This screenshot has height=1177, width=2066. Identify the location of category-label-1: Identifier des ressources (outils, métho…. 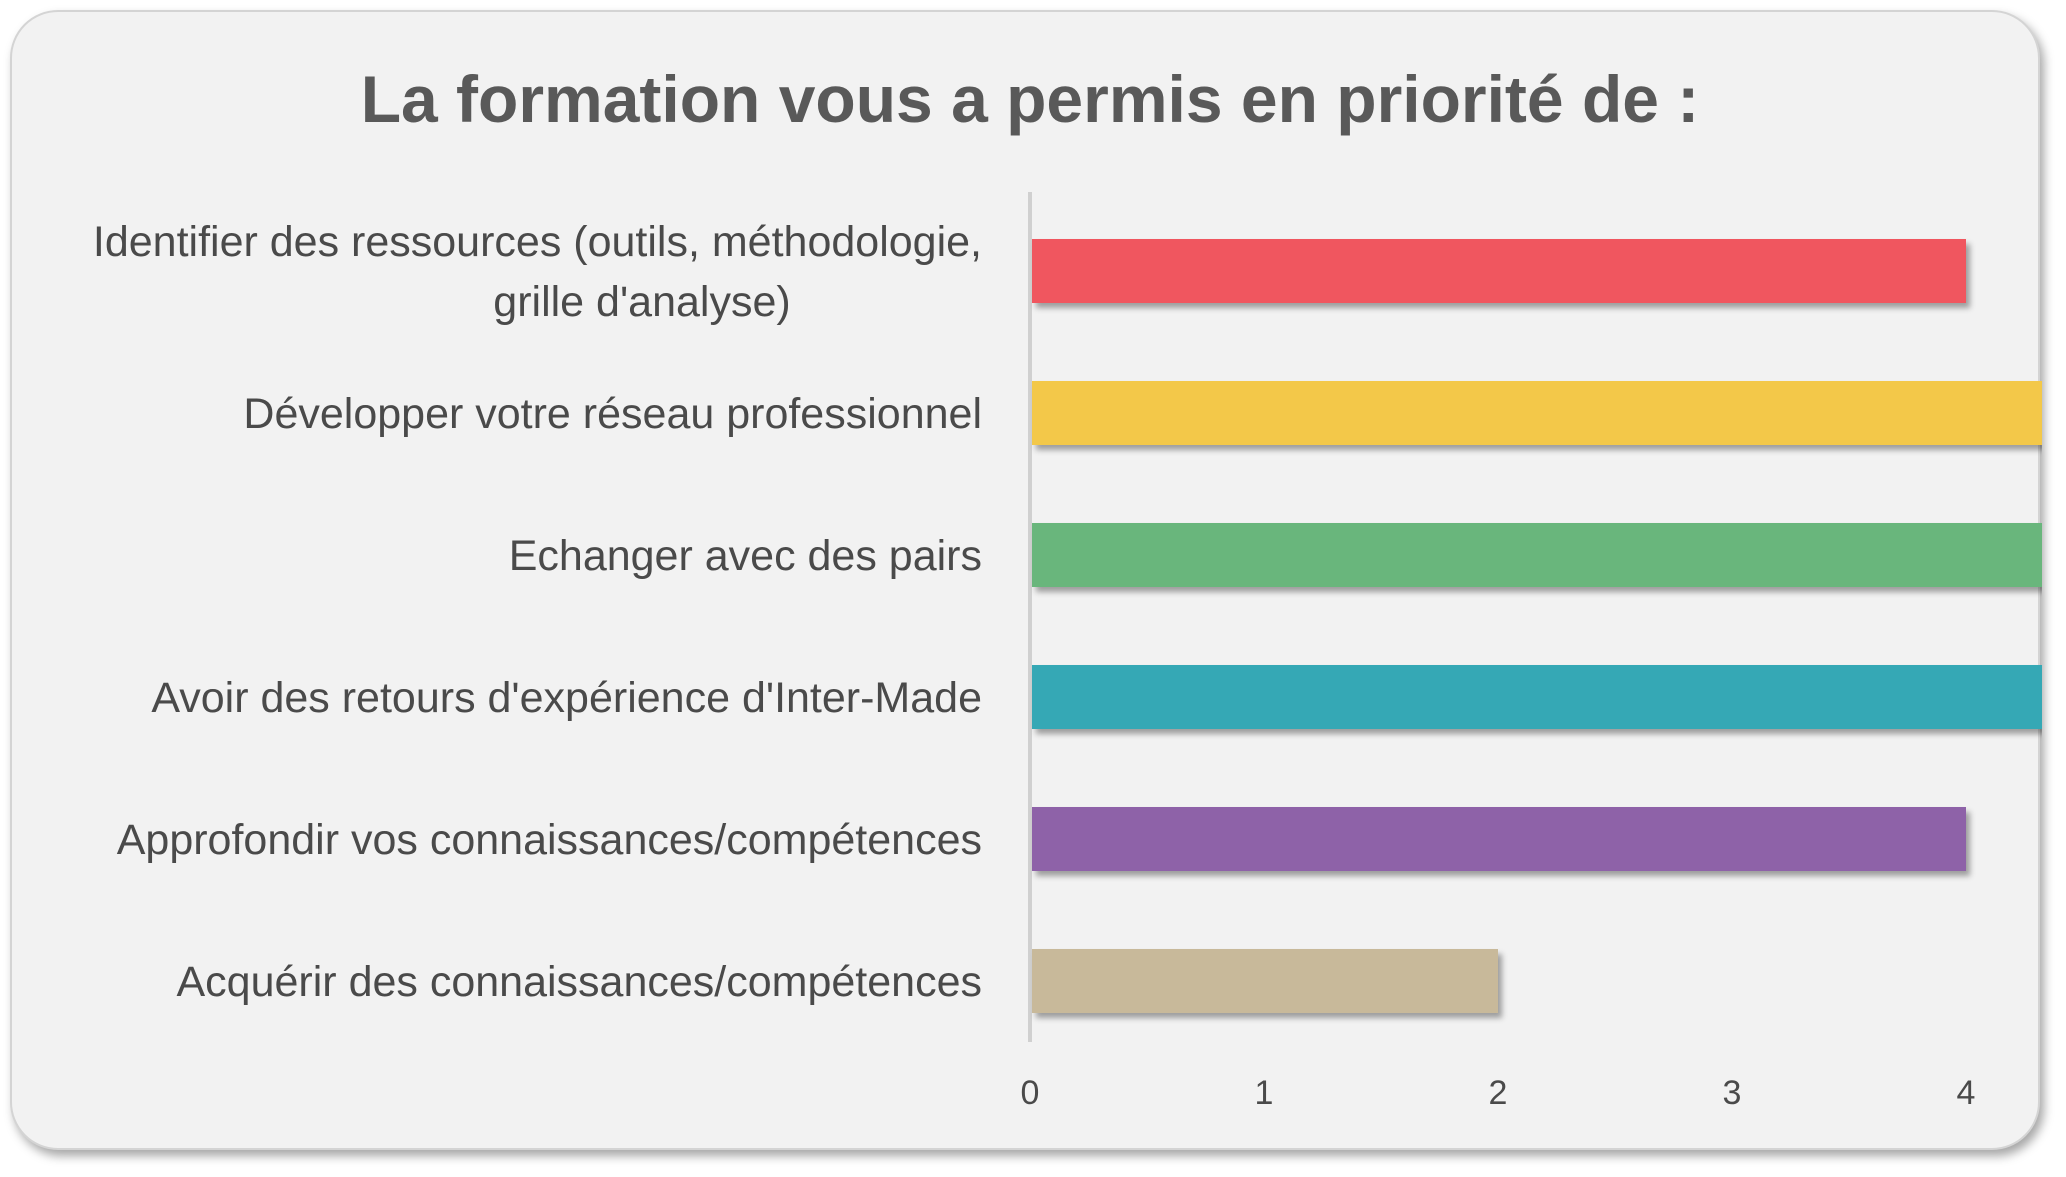
(537, 272).